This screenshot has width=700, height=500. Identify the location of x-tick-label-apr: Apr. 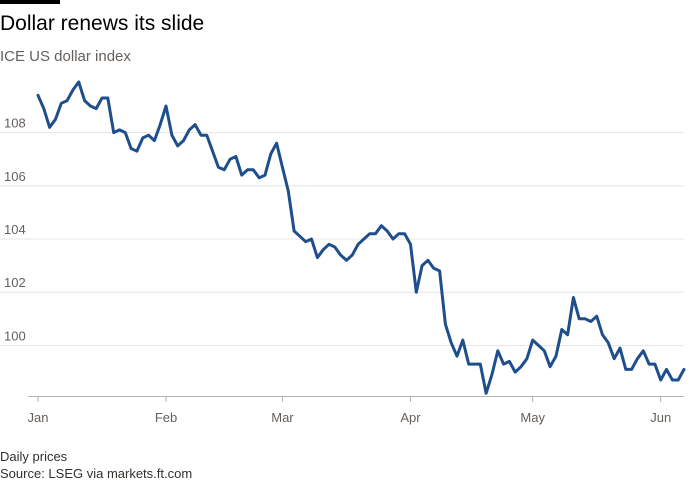
(410, 417).